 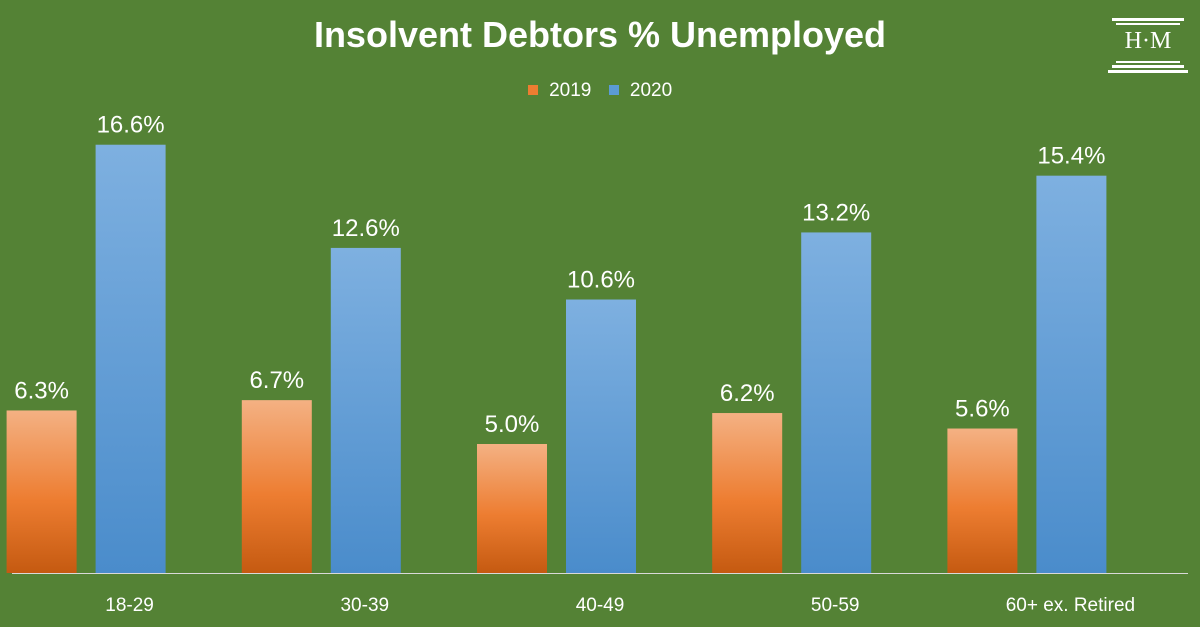 I want to click on data-label-2019-40-49: 5.0%, so click(x=512, y=424).